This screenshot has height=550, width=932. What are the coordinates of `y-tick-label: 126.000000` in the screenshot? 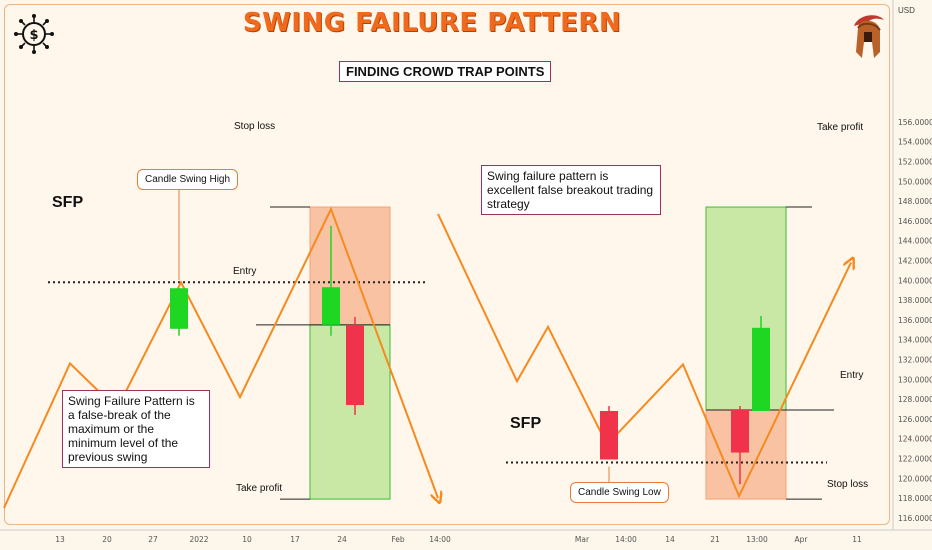 It's located at (915, 419).